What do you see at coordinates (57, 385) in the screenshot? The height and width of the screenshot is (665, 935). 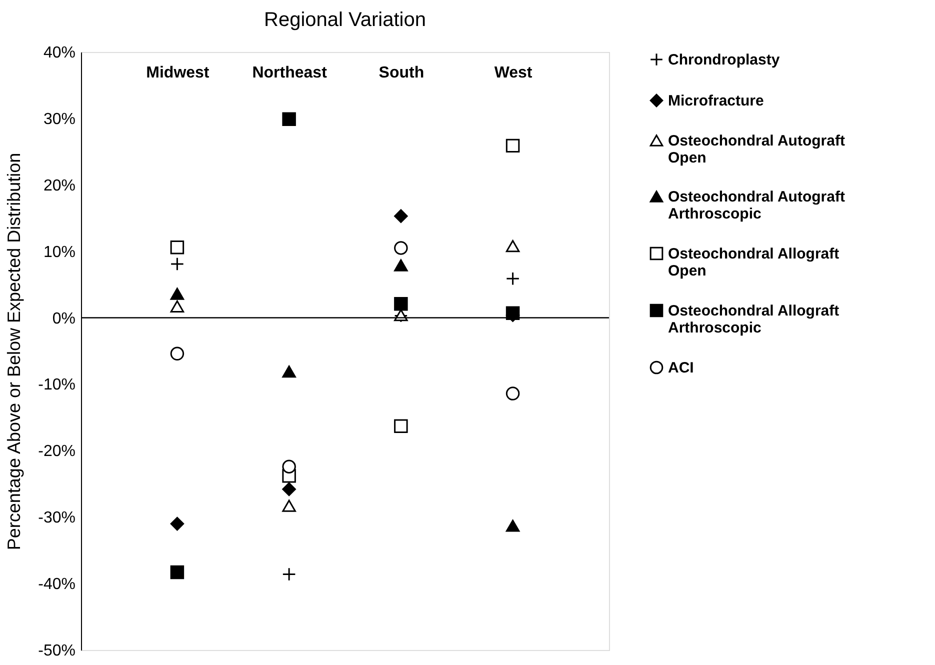 I see `y-tick-label: -10%` at bounding box center [57, 385].